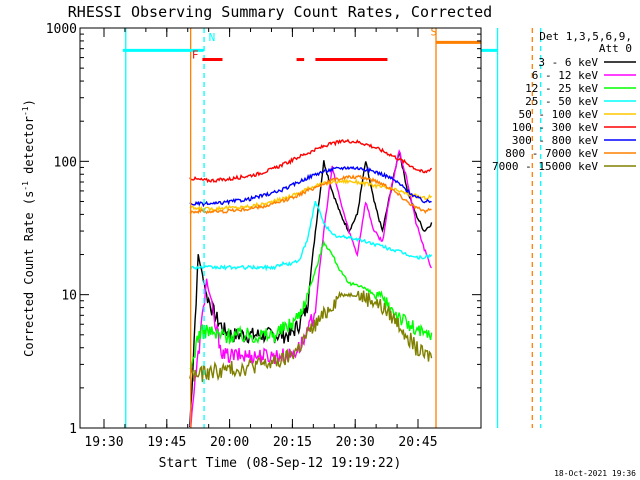  I want to click on x-tick-label: 20:30, so click(355, 442).